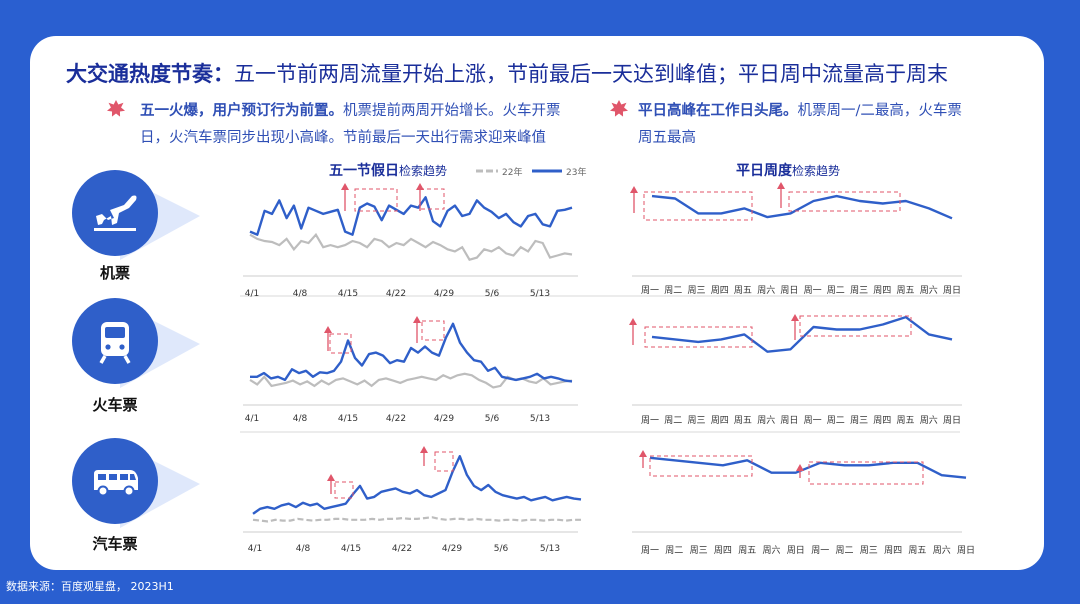 This screenshot has height=604, width=1080. I want to click on airplane-icon, so click(115, 213).